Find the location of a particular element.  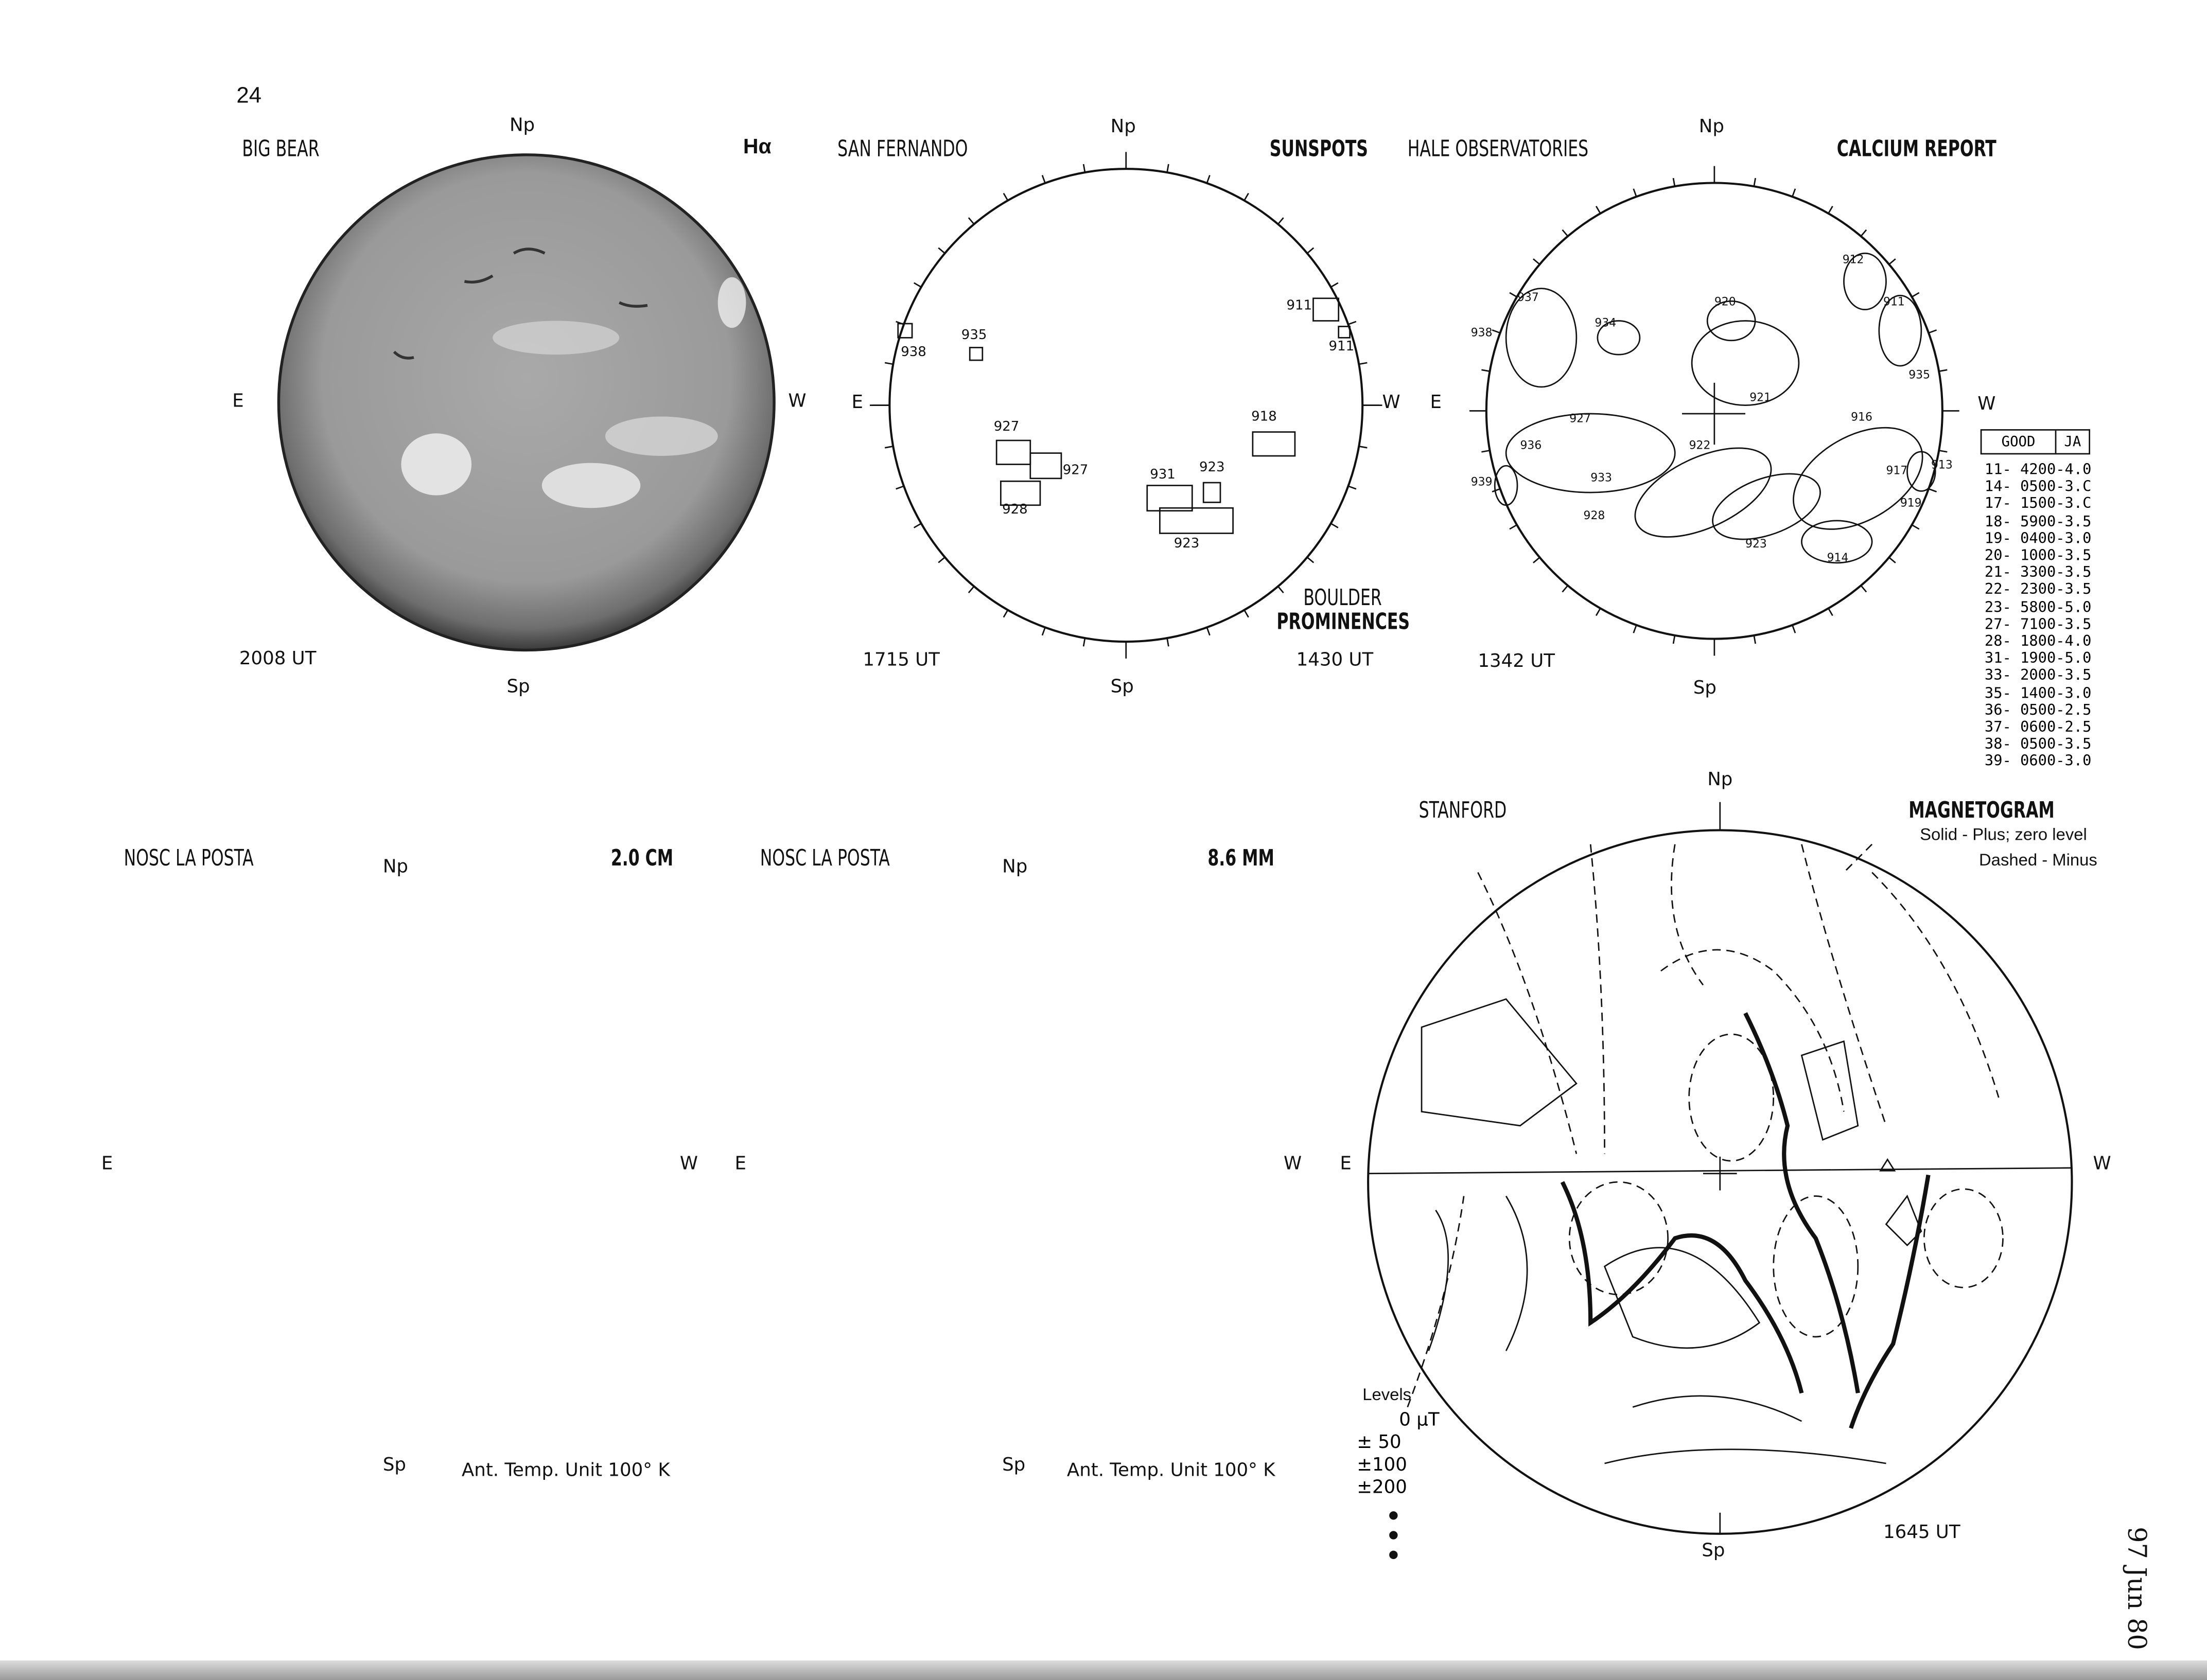

mg-east: E is located at coordinates (1346, 1164).